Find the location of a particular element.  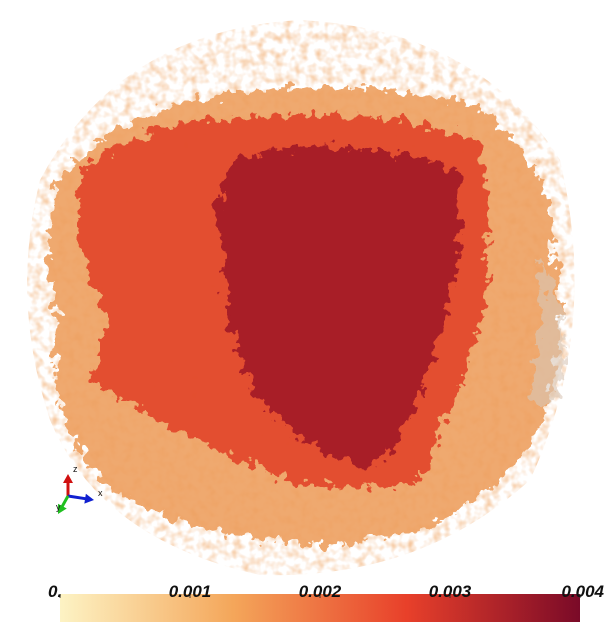

tick-label: 0.001 is located at coordinates (190, 591).